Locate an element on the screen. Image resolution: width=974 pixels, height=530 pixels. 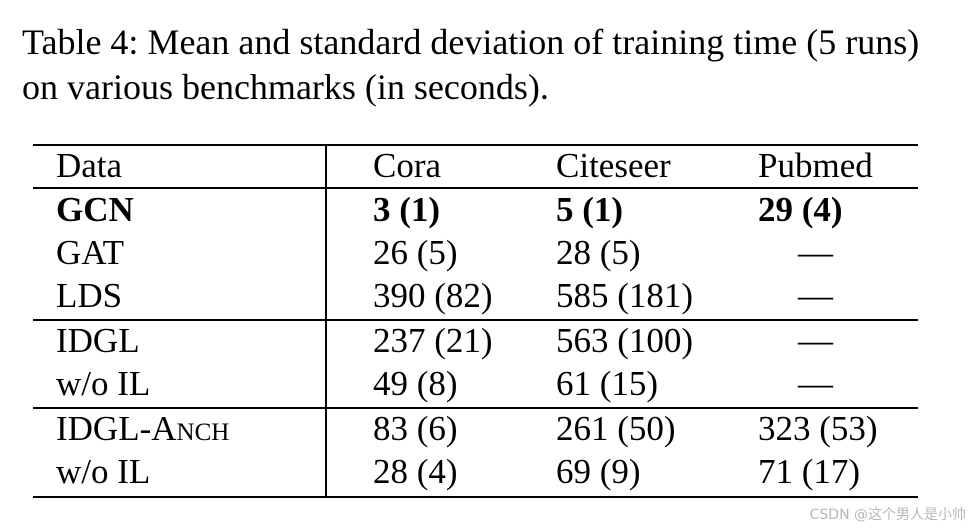
cell: 261 (50) is located at coordinates (616, 428).